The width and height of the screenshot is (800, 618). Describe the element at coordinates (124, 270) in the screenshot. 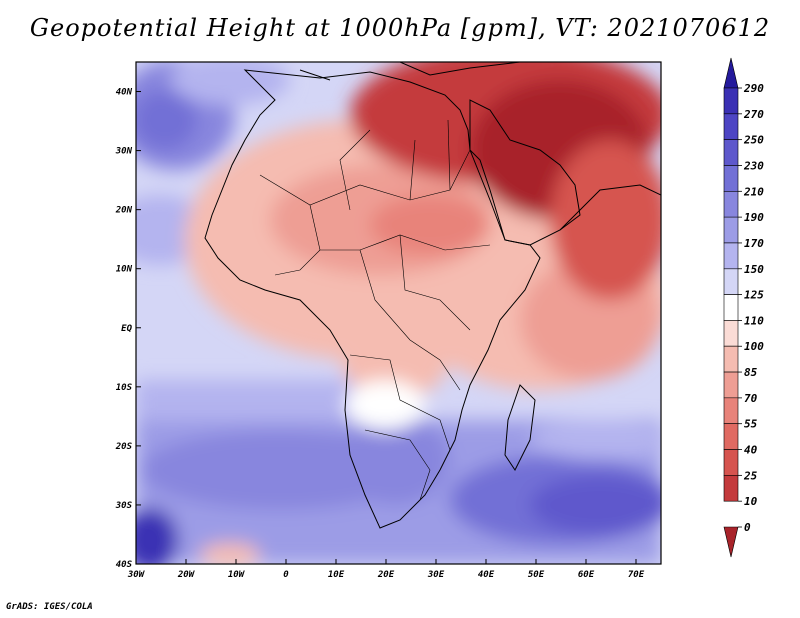

I see `y-tick-label: 10N` at that location.